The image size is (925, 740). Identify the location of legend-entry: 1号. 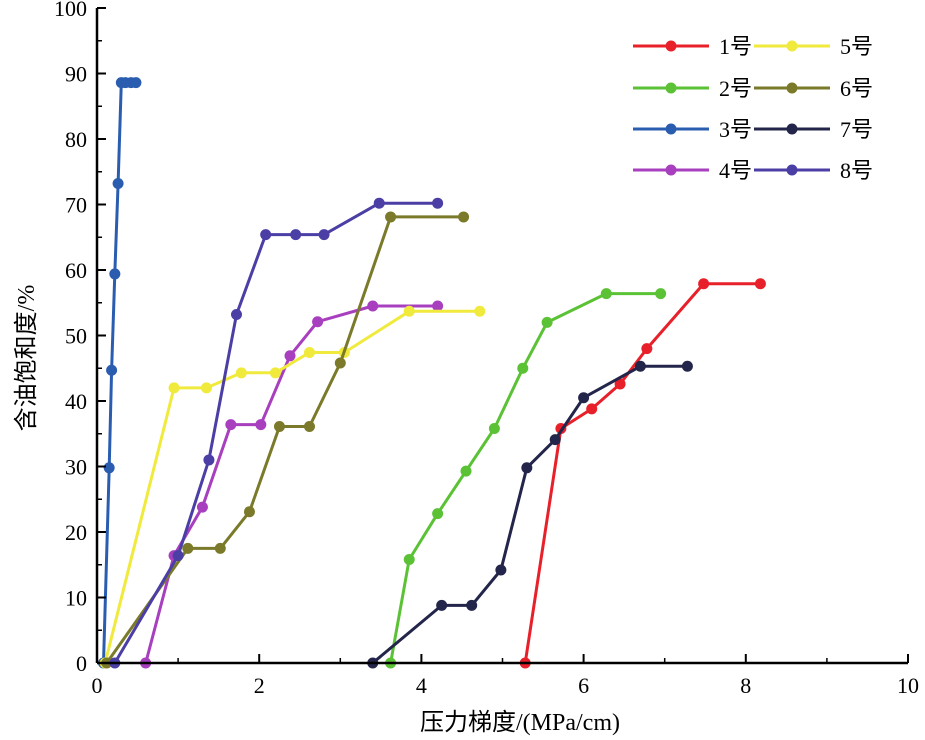
(692, 46).